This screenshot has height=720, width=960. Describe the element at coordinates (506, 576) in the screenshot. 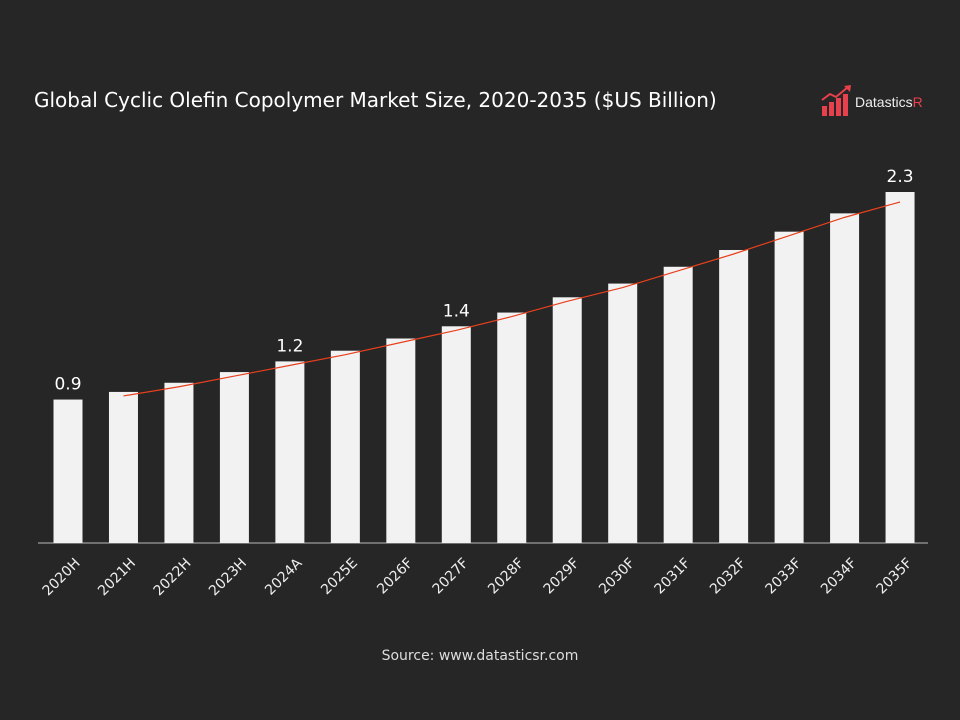

I see `x-tick-label: 2028F` at that location.